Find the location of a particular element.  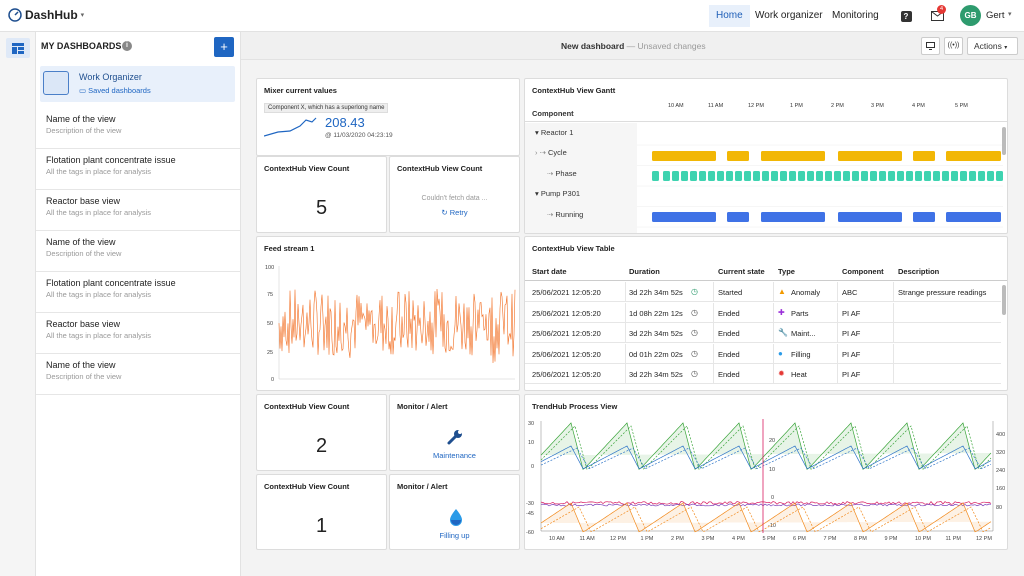

col-description: Description is located at coordinates (919, 271).